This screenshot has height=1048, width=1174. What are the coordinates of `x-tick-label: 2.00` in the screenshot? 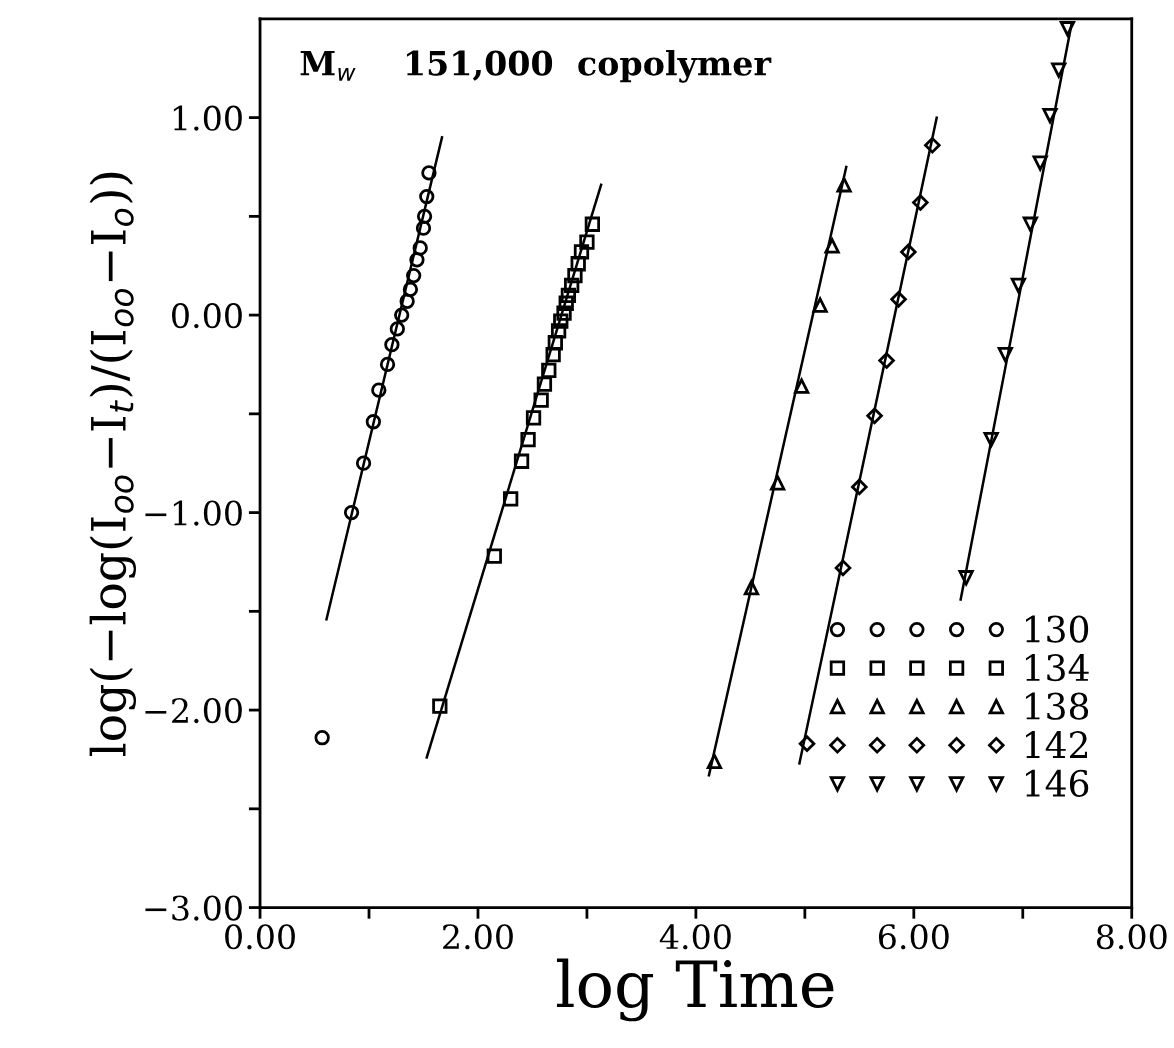 It's located at (478, 937).